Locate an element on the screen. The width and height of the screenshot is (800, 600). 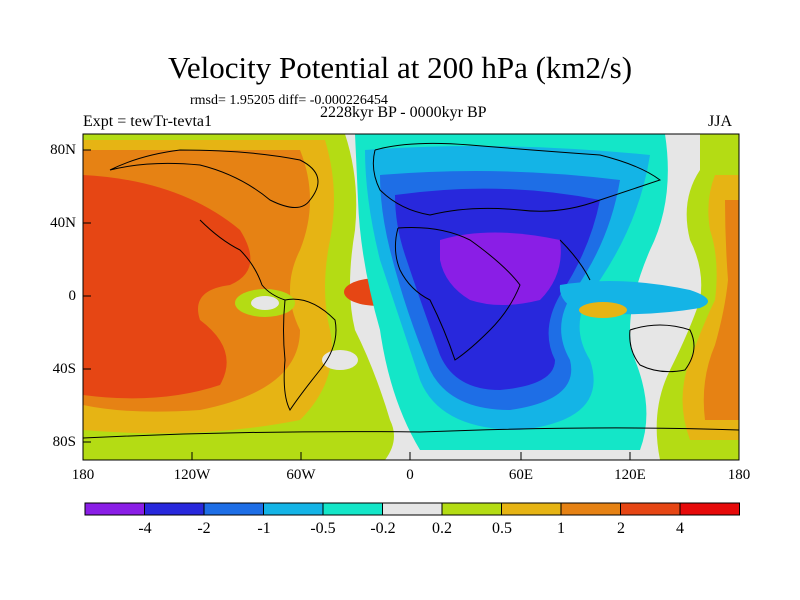
negative-4-region is located at coordinates (500, 268).